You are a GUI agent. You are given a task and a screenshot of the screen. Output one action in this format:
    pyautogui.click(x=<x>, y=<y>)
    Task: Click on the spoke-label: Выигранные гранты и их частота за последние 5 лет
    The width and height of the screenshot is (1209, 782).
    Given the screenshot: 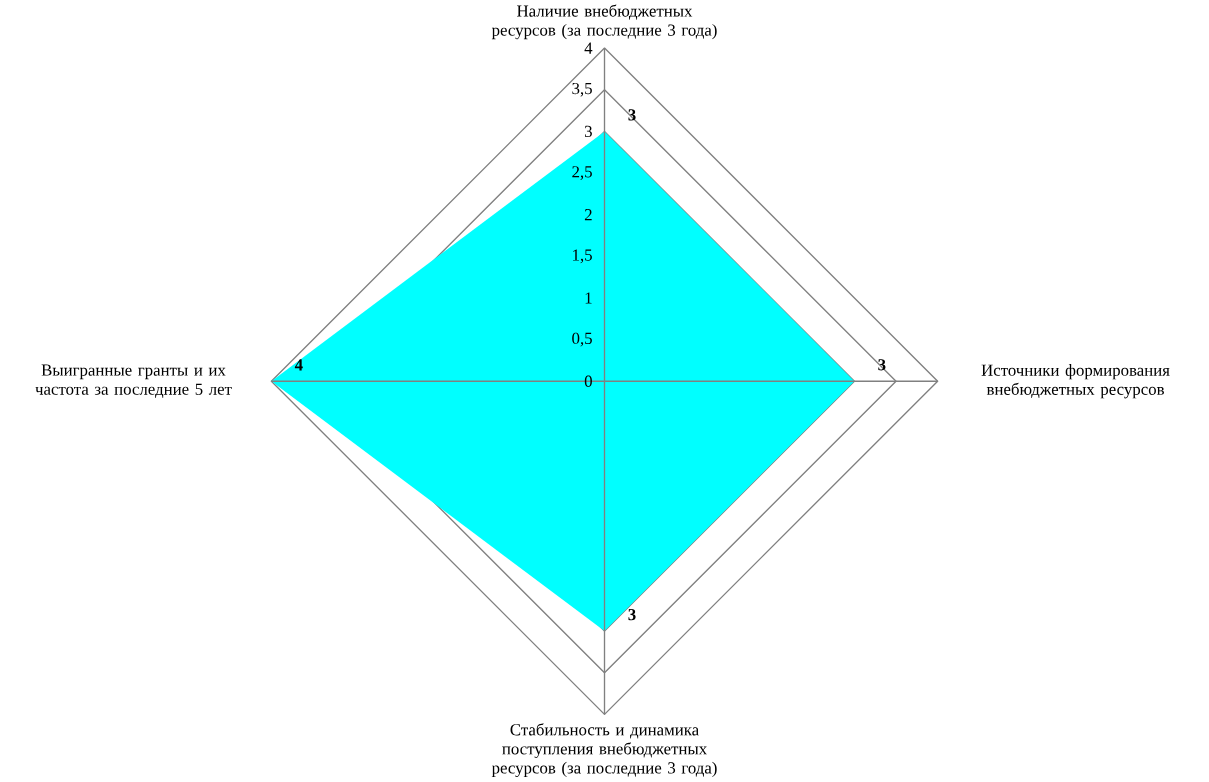 What is the action you would take?
    pyautogui.click(x=133, y=381)
    